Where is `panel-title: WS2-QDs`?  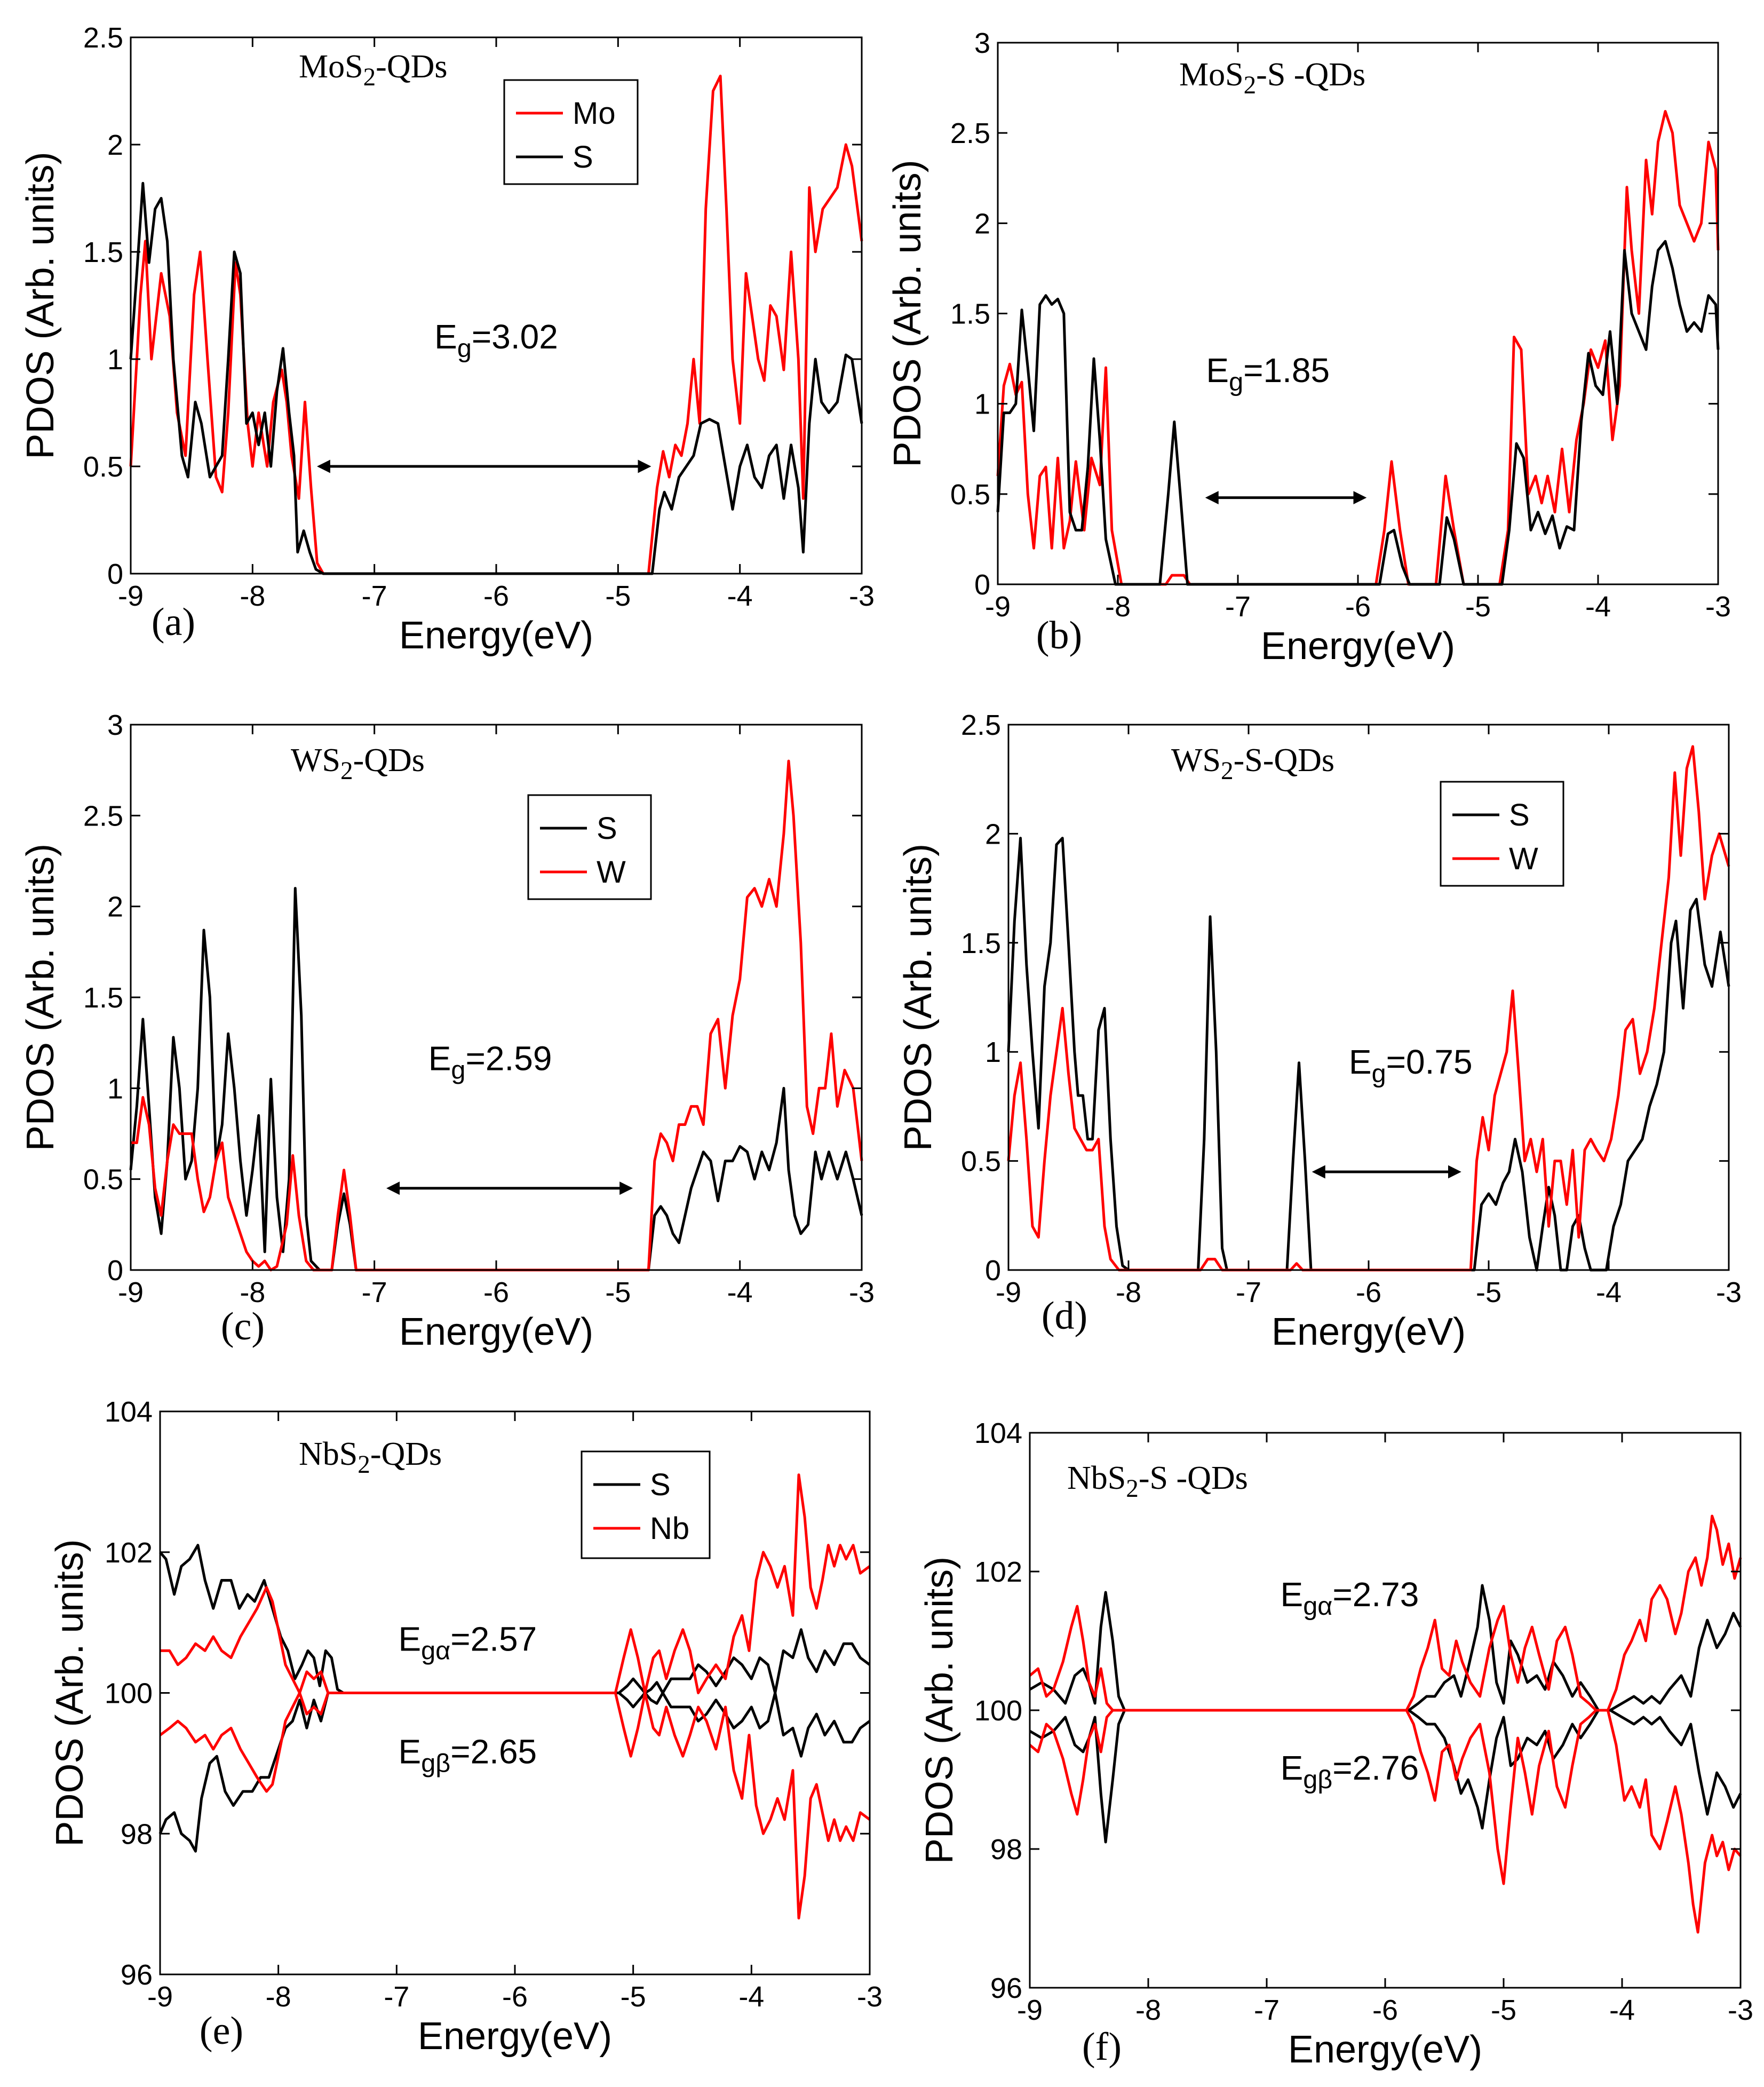
panel-title: WS2-QDs is located at coordinates (358, 764).